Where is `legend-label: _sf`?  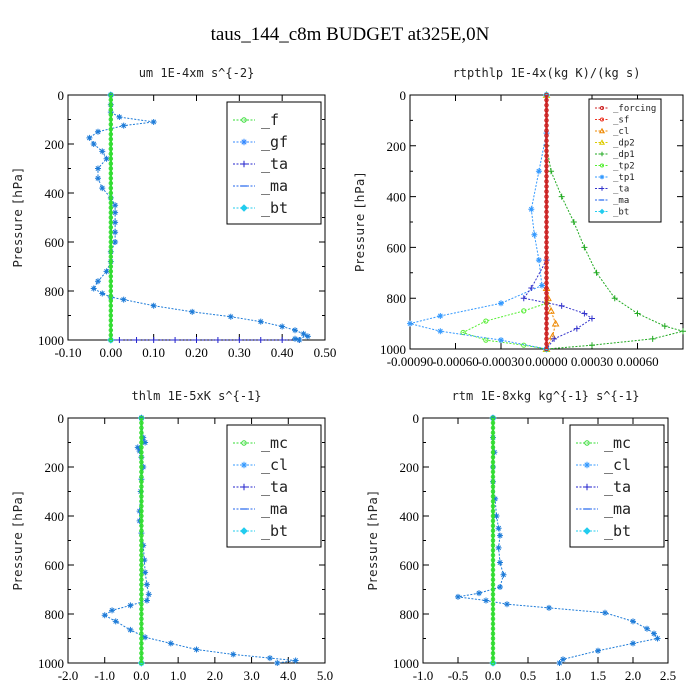 legend-label: _sf is located at coordinates (621, 121).